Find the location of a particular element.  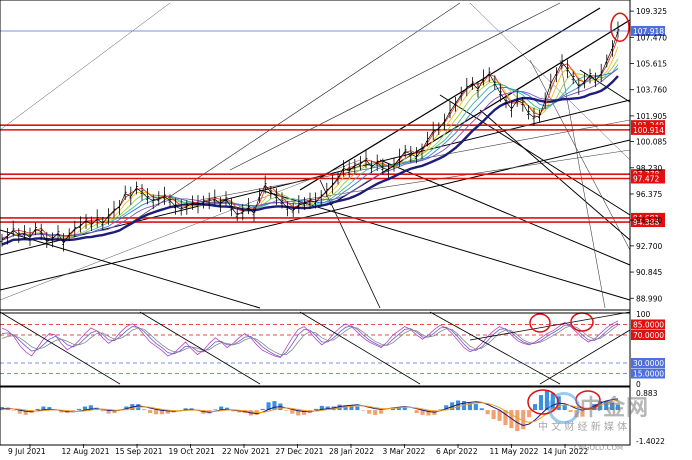

xtick-label-1: 12 Aug 2021 is located at coordinates (86, 451).